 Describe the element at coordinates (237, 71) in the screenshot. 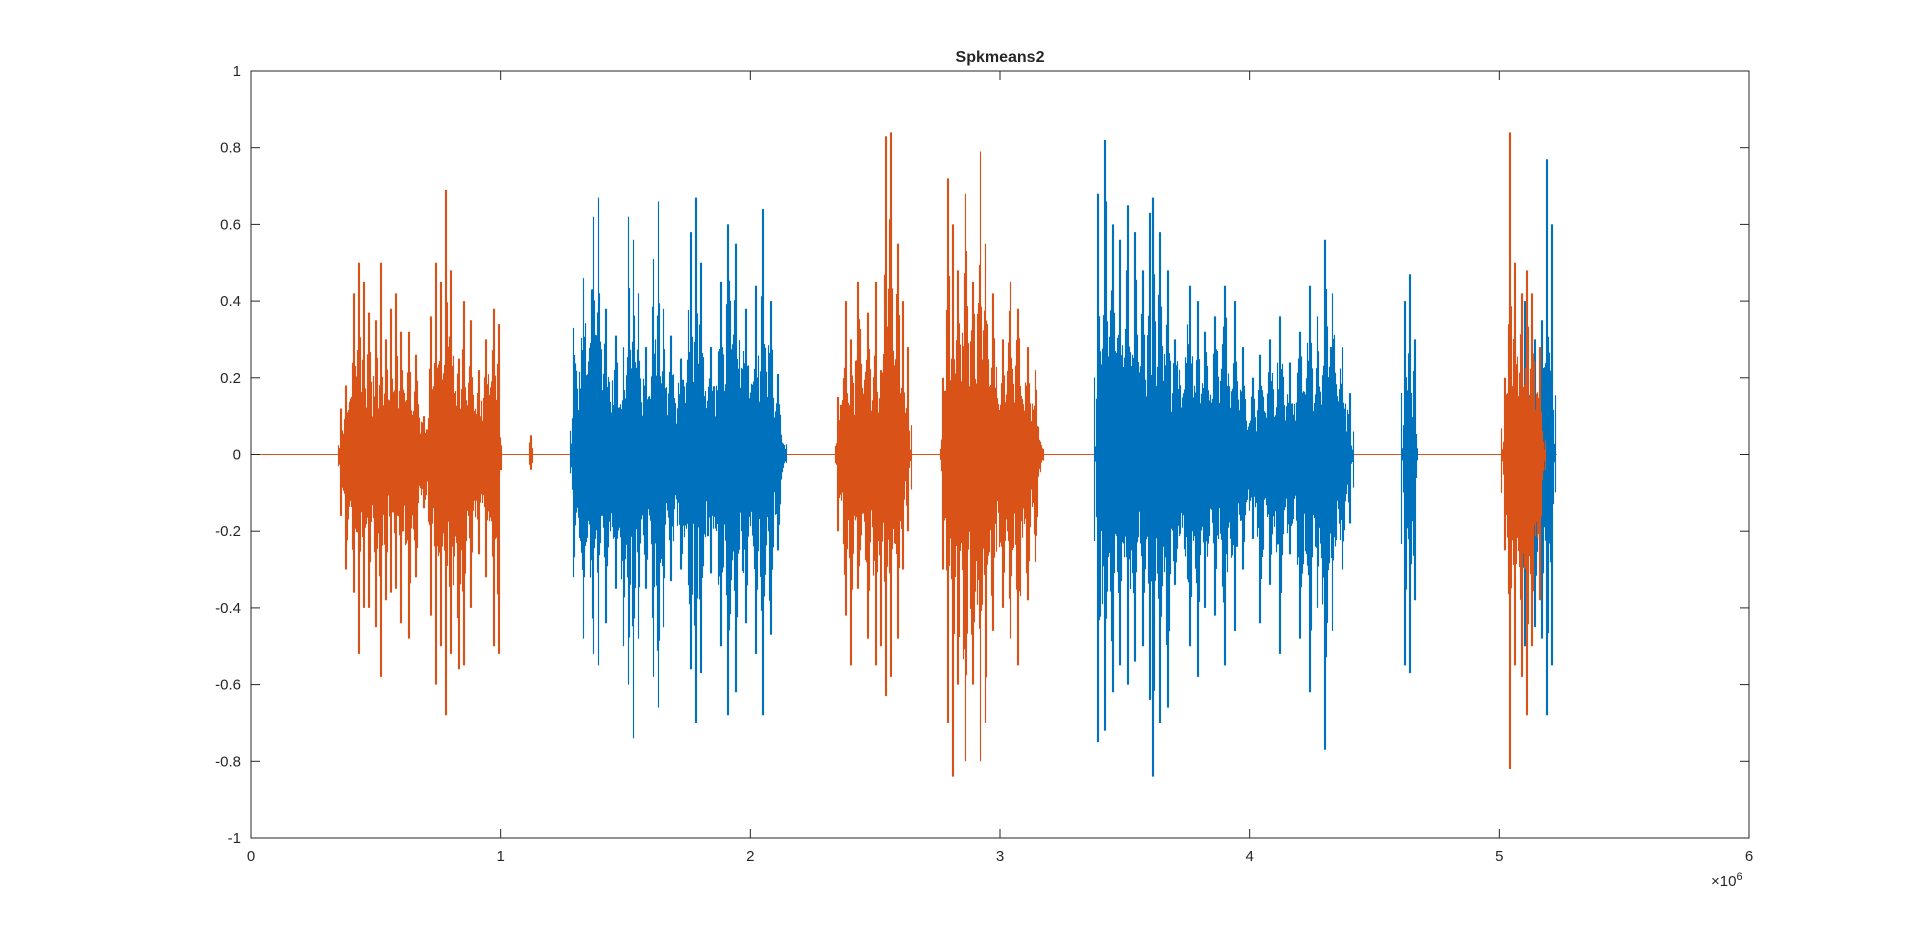

I see `y-tick-label: 1` at that location.